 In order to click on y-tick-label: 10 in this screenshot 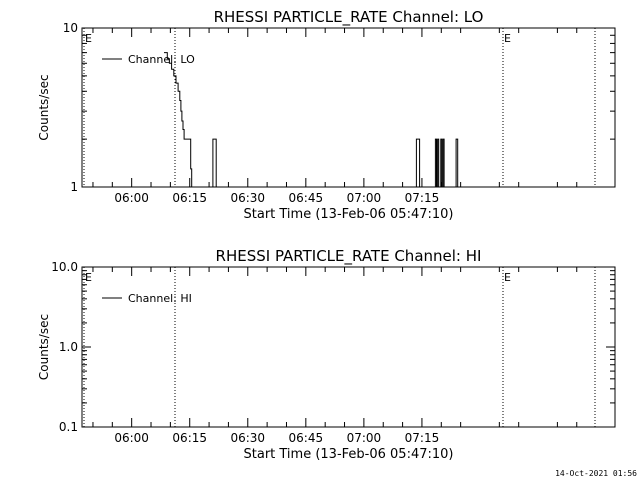, I will do `click(70, 28)`.